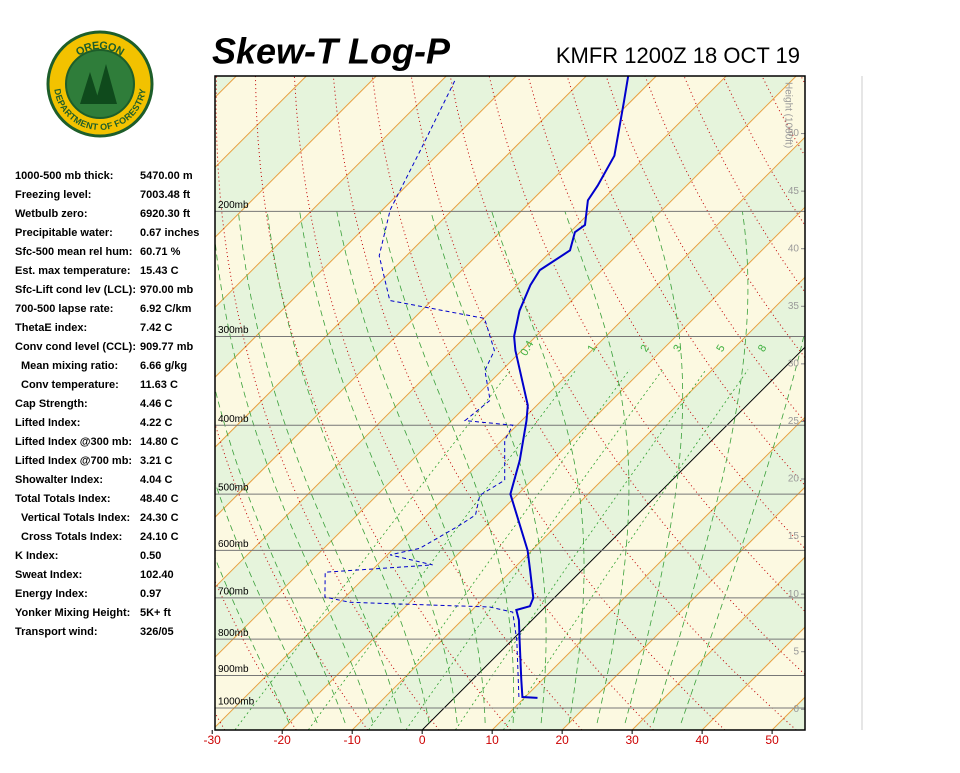  What do you see at coordinates (702, 740) in the screenshot?
I see `x-tick-label: 40` at bounding box center [702, 740].